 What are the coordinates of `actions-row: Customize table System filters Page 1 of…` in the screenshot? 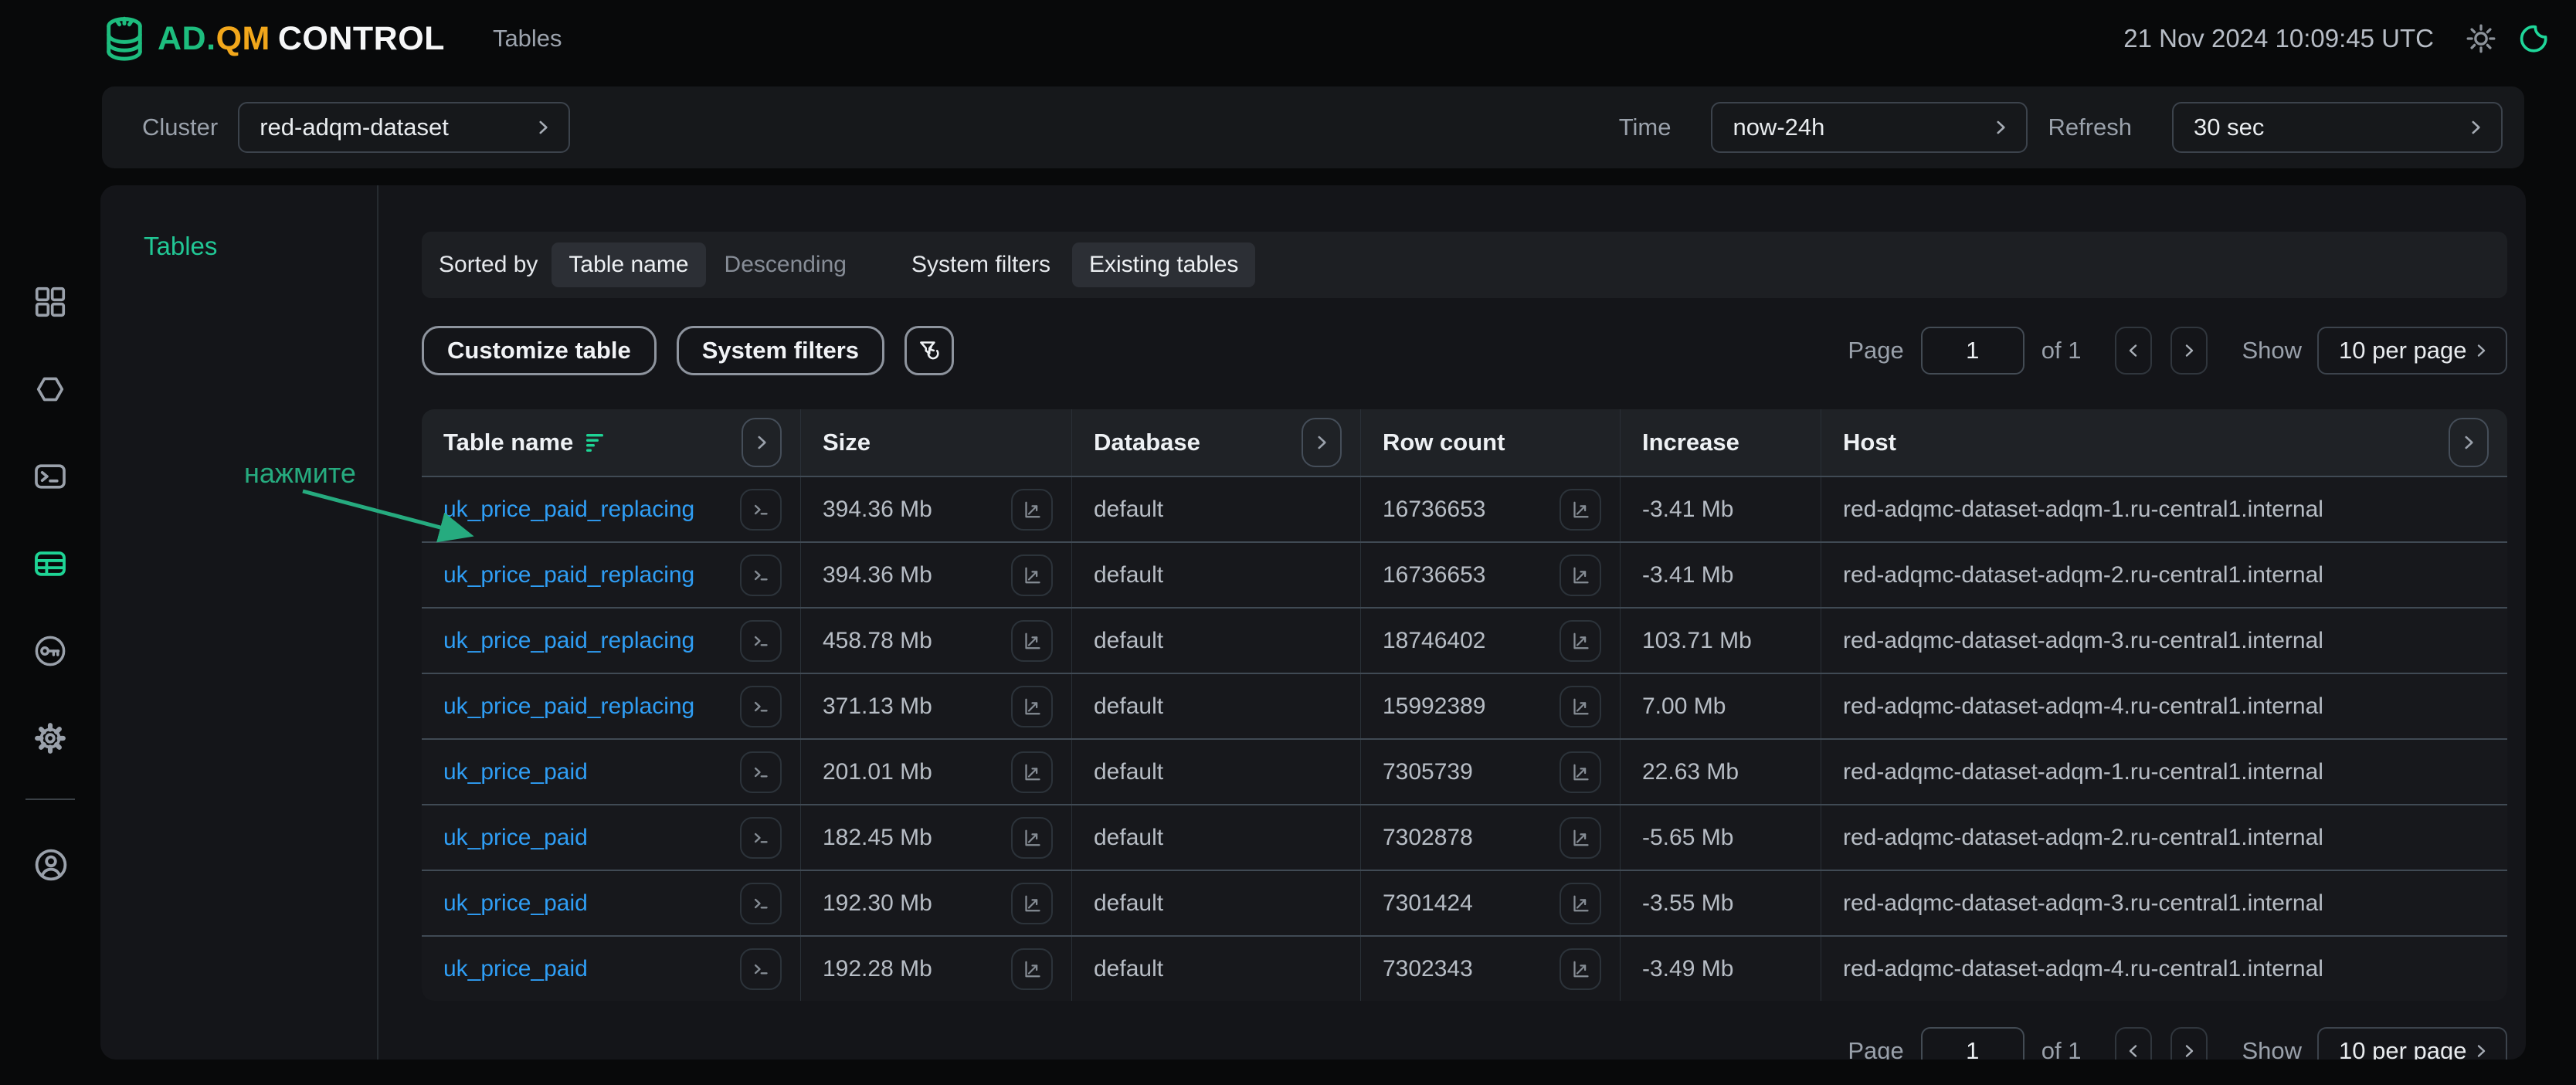 It's located at (1464, 350).